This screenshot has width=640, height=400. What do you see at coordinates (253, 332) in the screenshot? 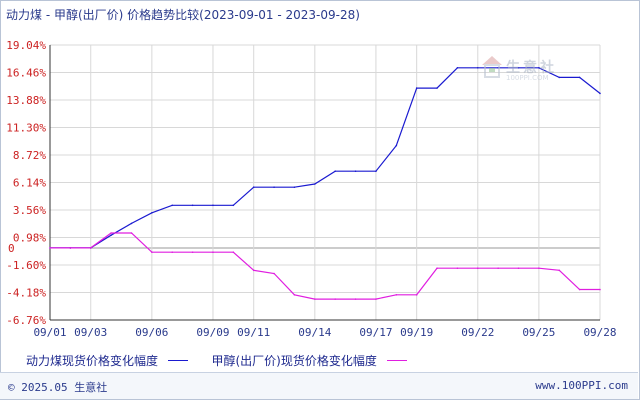
I see `x-tick-label: 09/11` at bounding box center [253, 332].